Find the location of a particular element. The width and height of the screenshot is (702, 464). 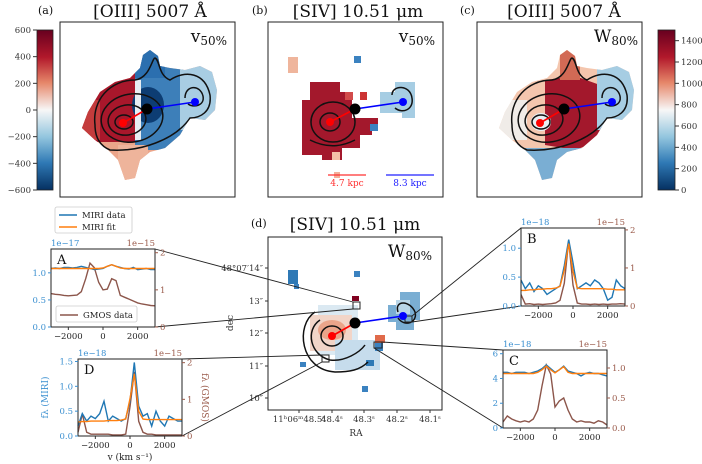

x-tick-label: 48.3ˢ is located at coordinates (364, 420).